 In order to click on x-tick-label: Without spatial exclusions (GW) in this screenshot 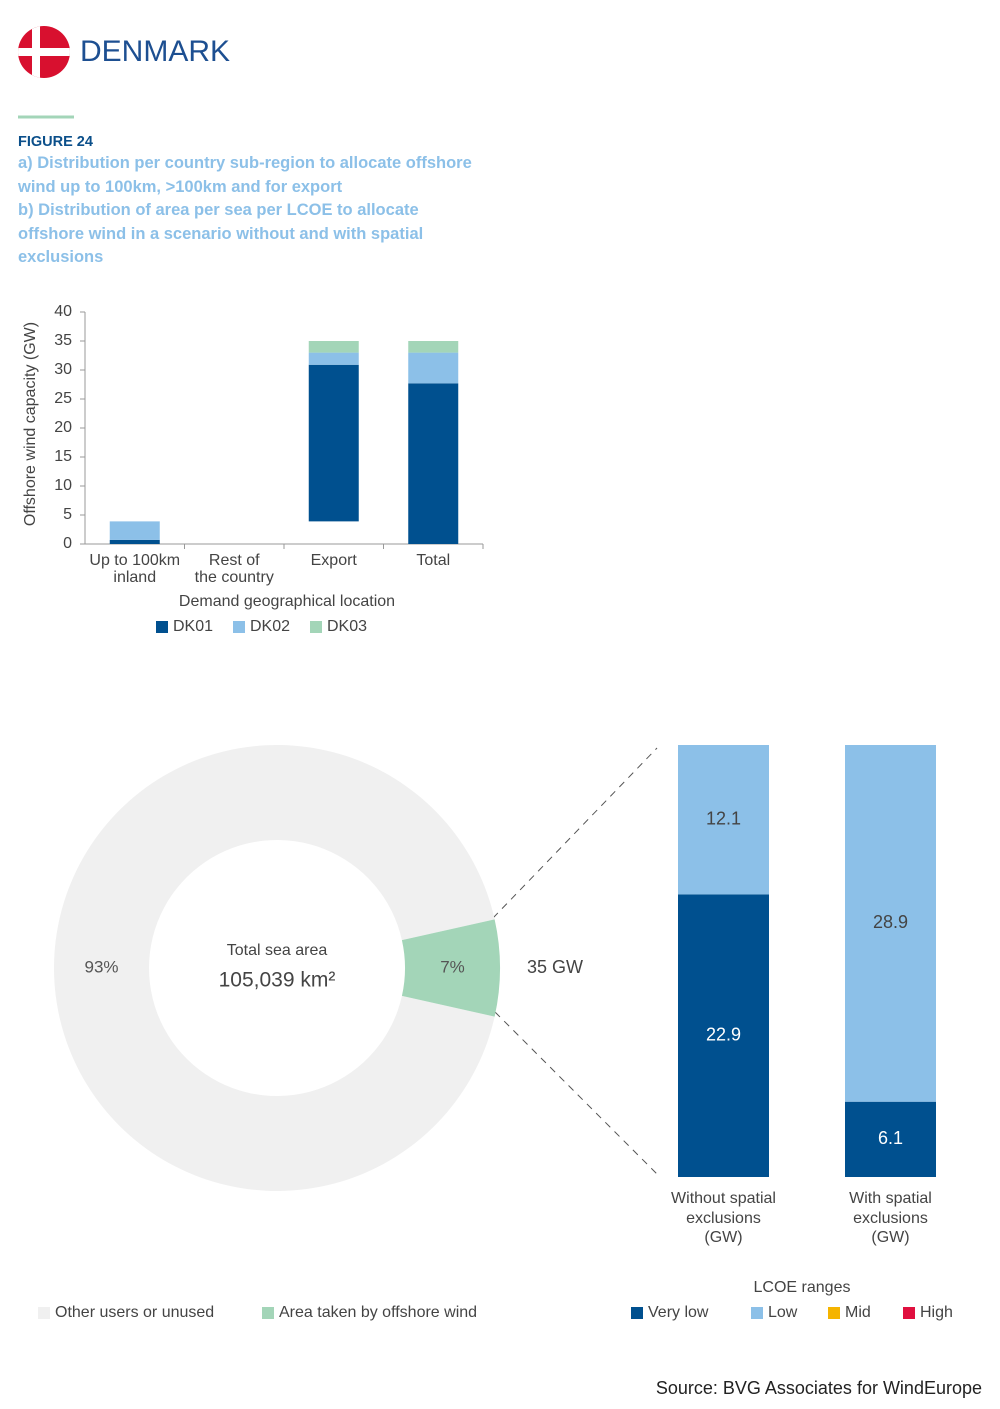, I will do `click(723, 1218)`.